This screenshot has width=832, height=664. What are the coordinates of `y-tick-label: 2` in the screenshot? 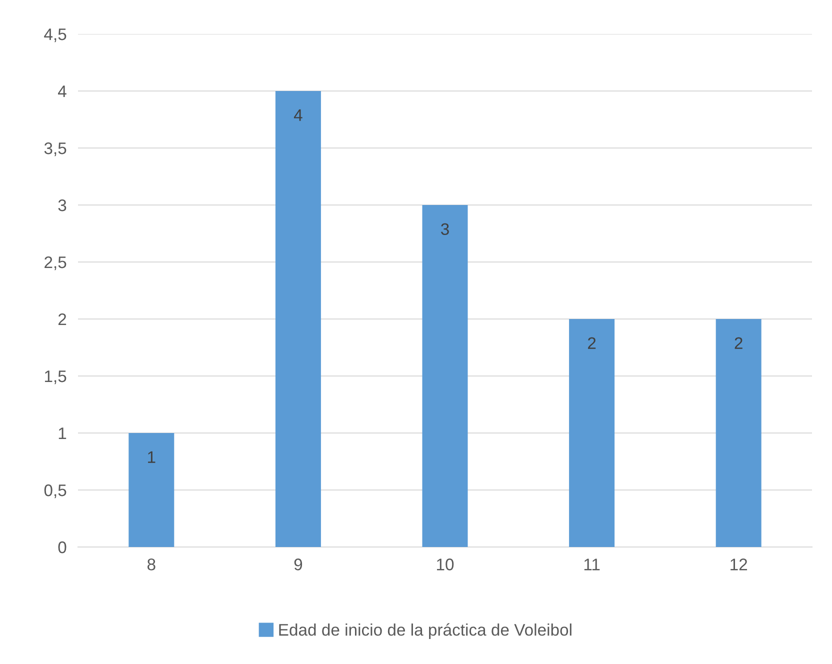 It's located at (62, 319).